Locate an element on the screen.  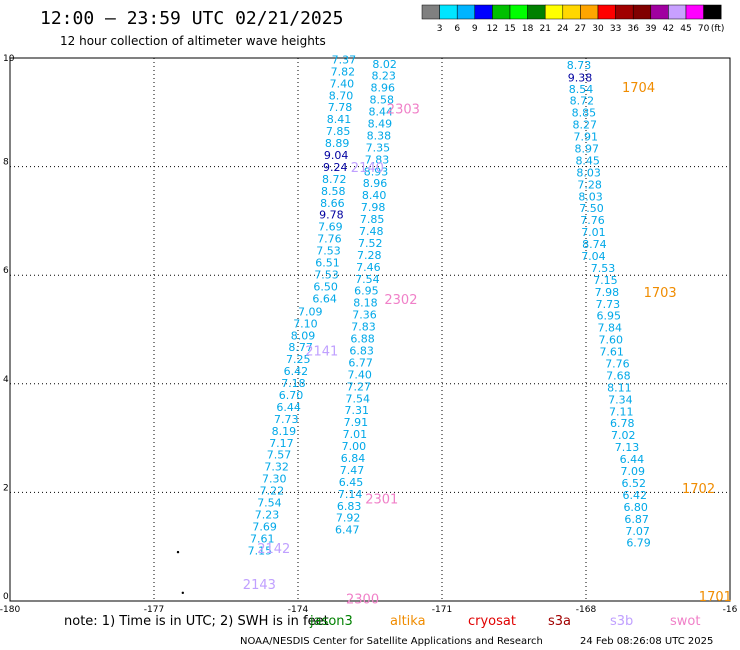
wave-height-value: 8.77 is located at coordinates (300, 347).